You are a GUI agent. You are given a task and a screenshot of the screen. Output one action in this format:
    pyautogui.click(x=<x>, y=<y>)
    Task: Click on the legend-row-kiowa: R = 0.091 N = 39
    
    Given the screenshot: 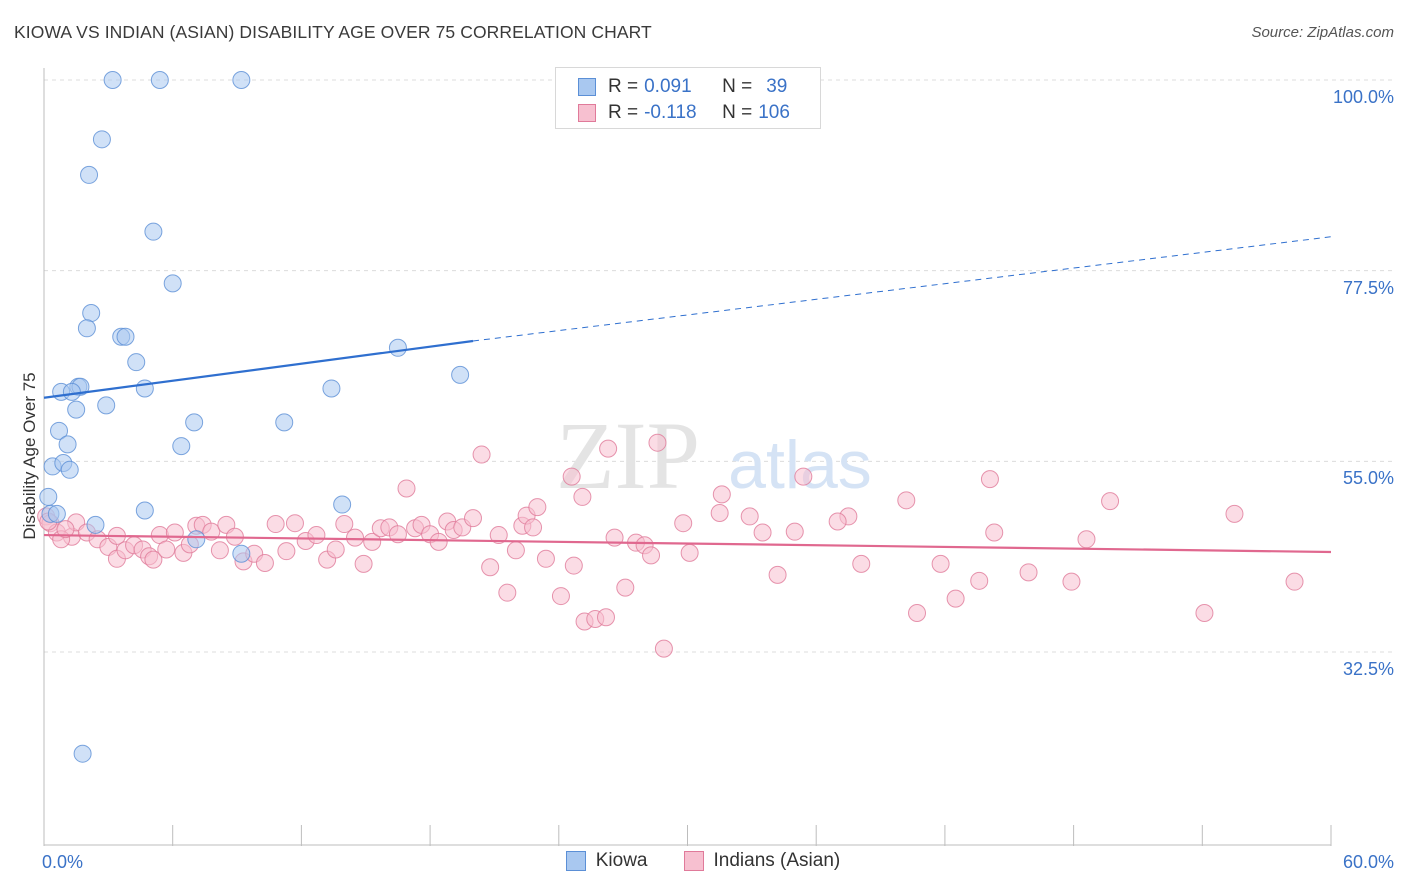 What is the action you would take?
    pyautogui.click(x=682, y=87)
    